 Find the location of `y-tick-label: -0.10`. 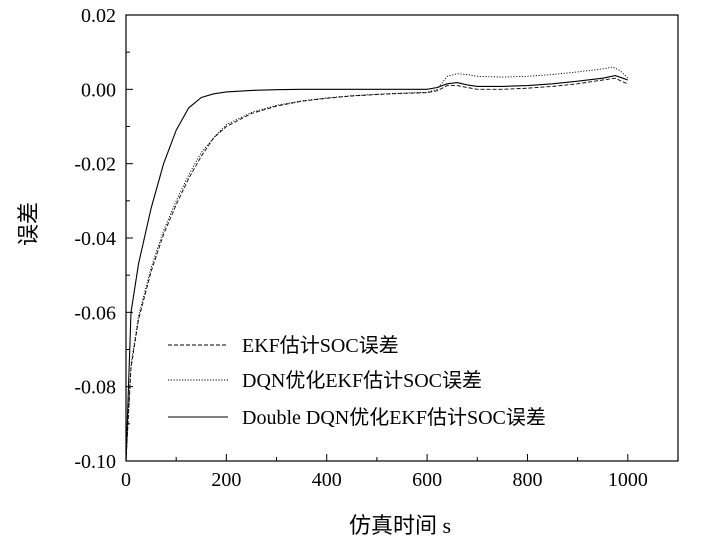

y-tick-label: -0.10 is located at coordinates (95, 462).